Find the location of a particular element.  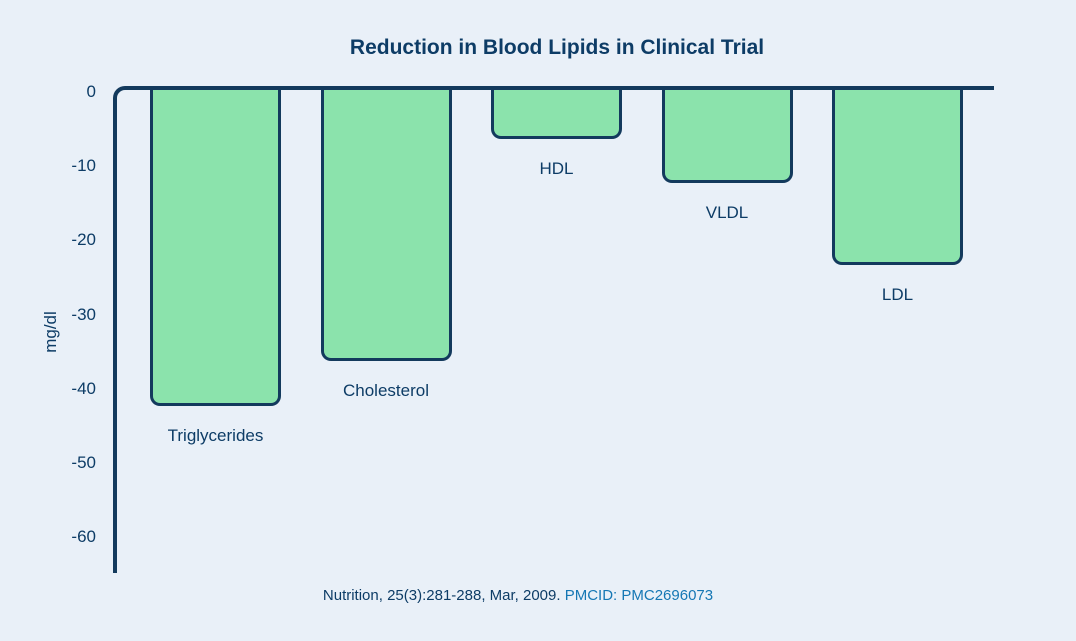

y-tick-label: -20 is located at coordinates (83, 240).